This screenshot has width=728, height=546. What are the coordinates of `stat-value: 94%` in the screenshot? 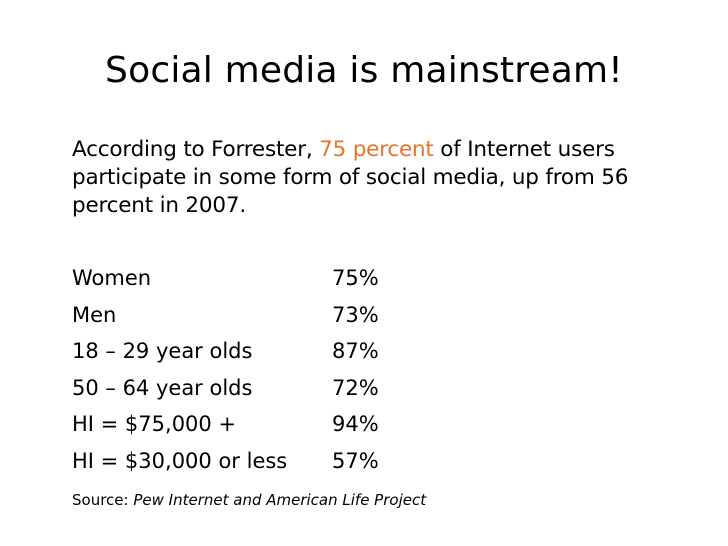 It's located at (355, 424).